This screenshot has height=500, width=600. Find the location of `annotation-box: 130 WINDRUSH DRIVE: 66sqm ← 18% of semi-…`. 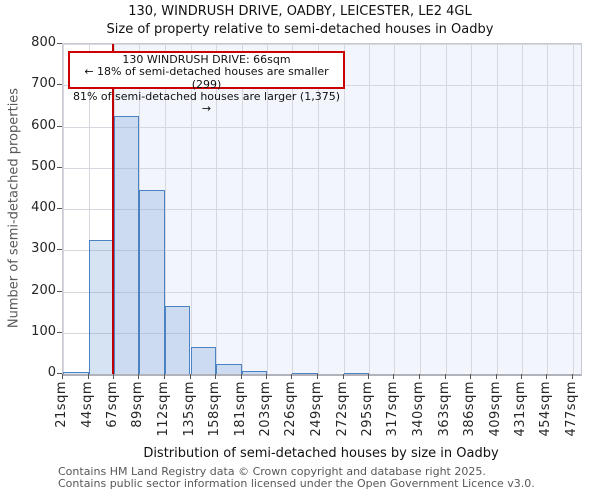

annotation-box: 130 WINDRUSH DRIVE: 66sqm ← 18% of semi-… is located at coordinates (206, 83).